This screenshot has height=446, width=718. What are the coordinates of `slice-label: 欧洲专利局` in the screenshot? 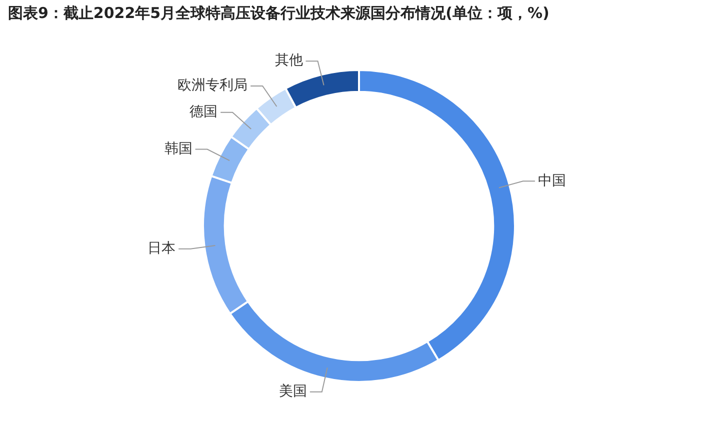 It's located at (213, 86).